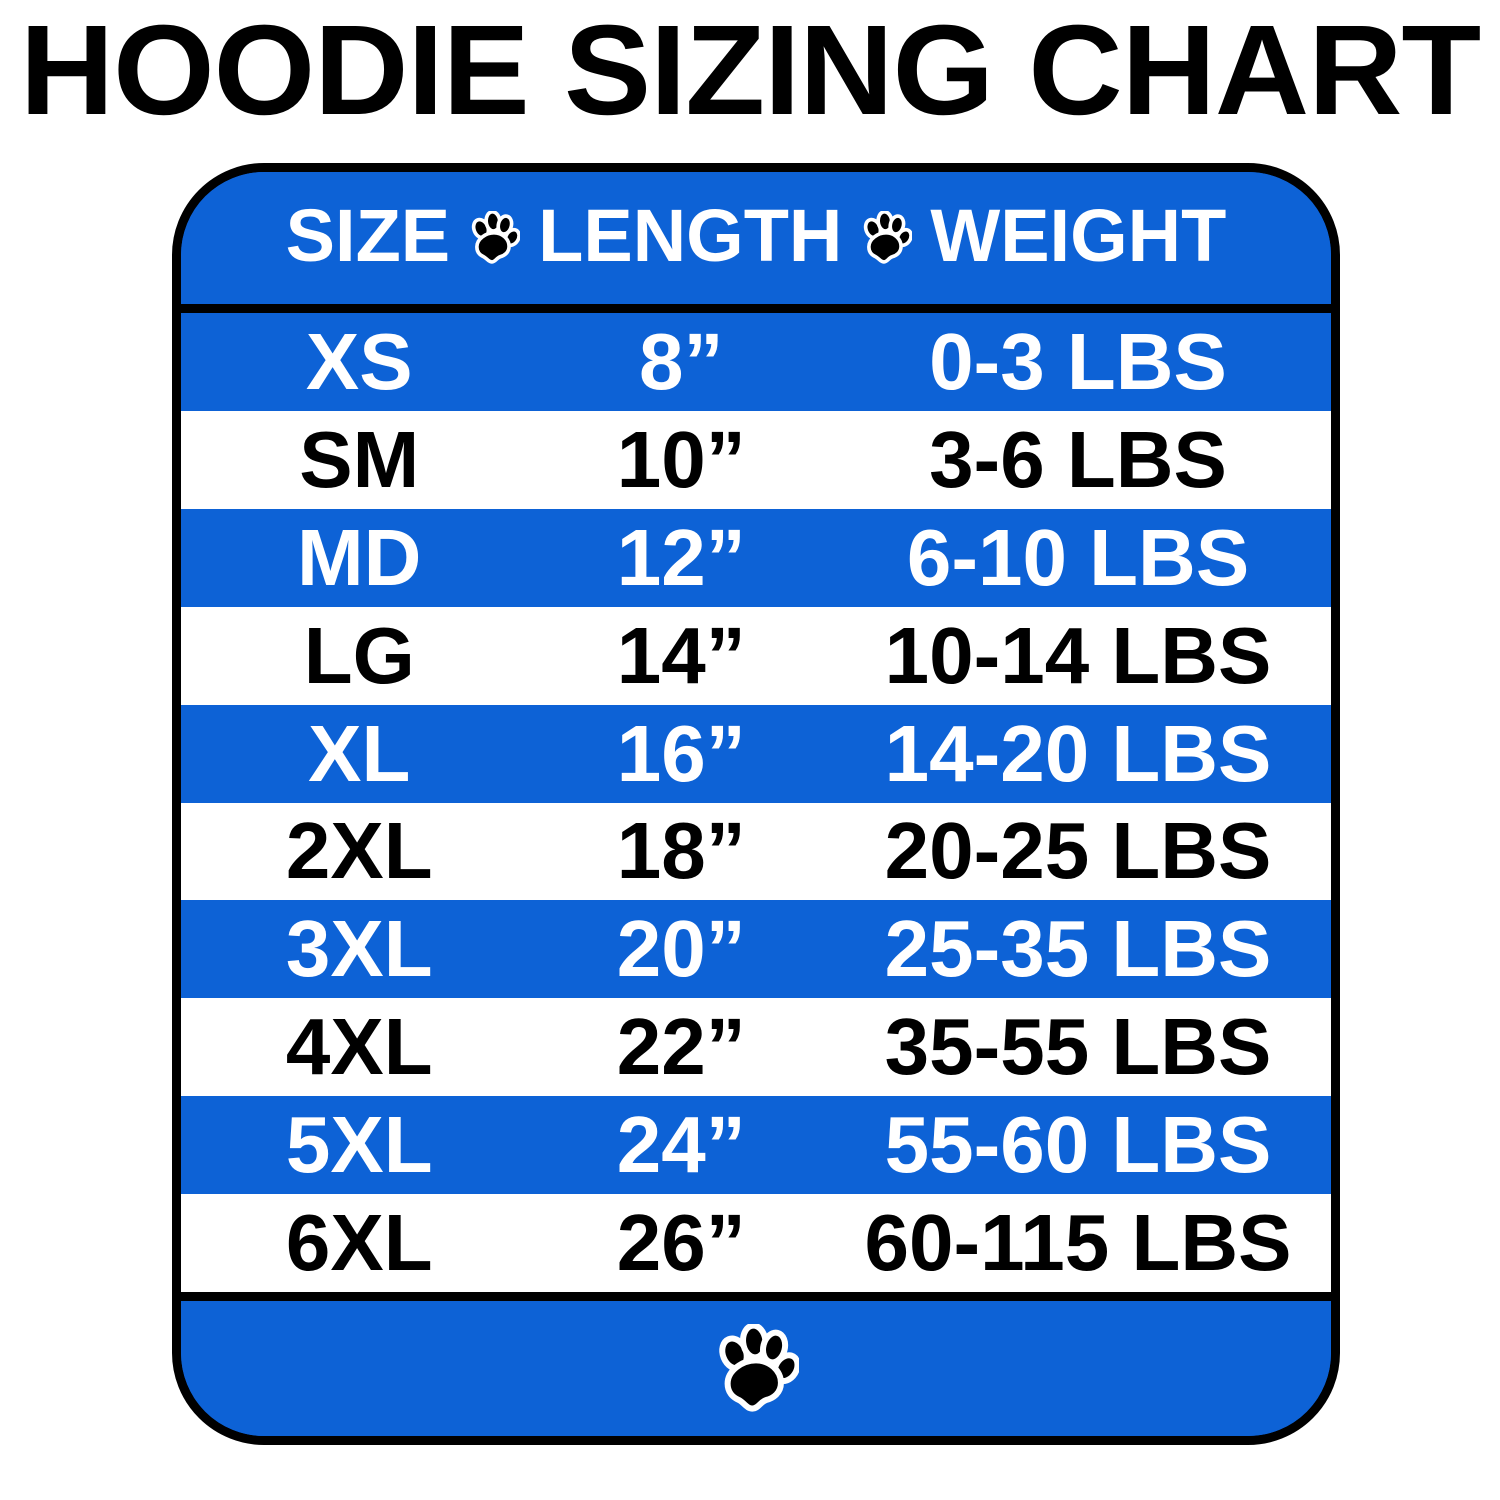  I want to click on column-header-weight: WEIGHT, so click(1078, 235).